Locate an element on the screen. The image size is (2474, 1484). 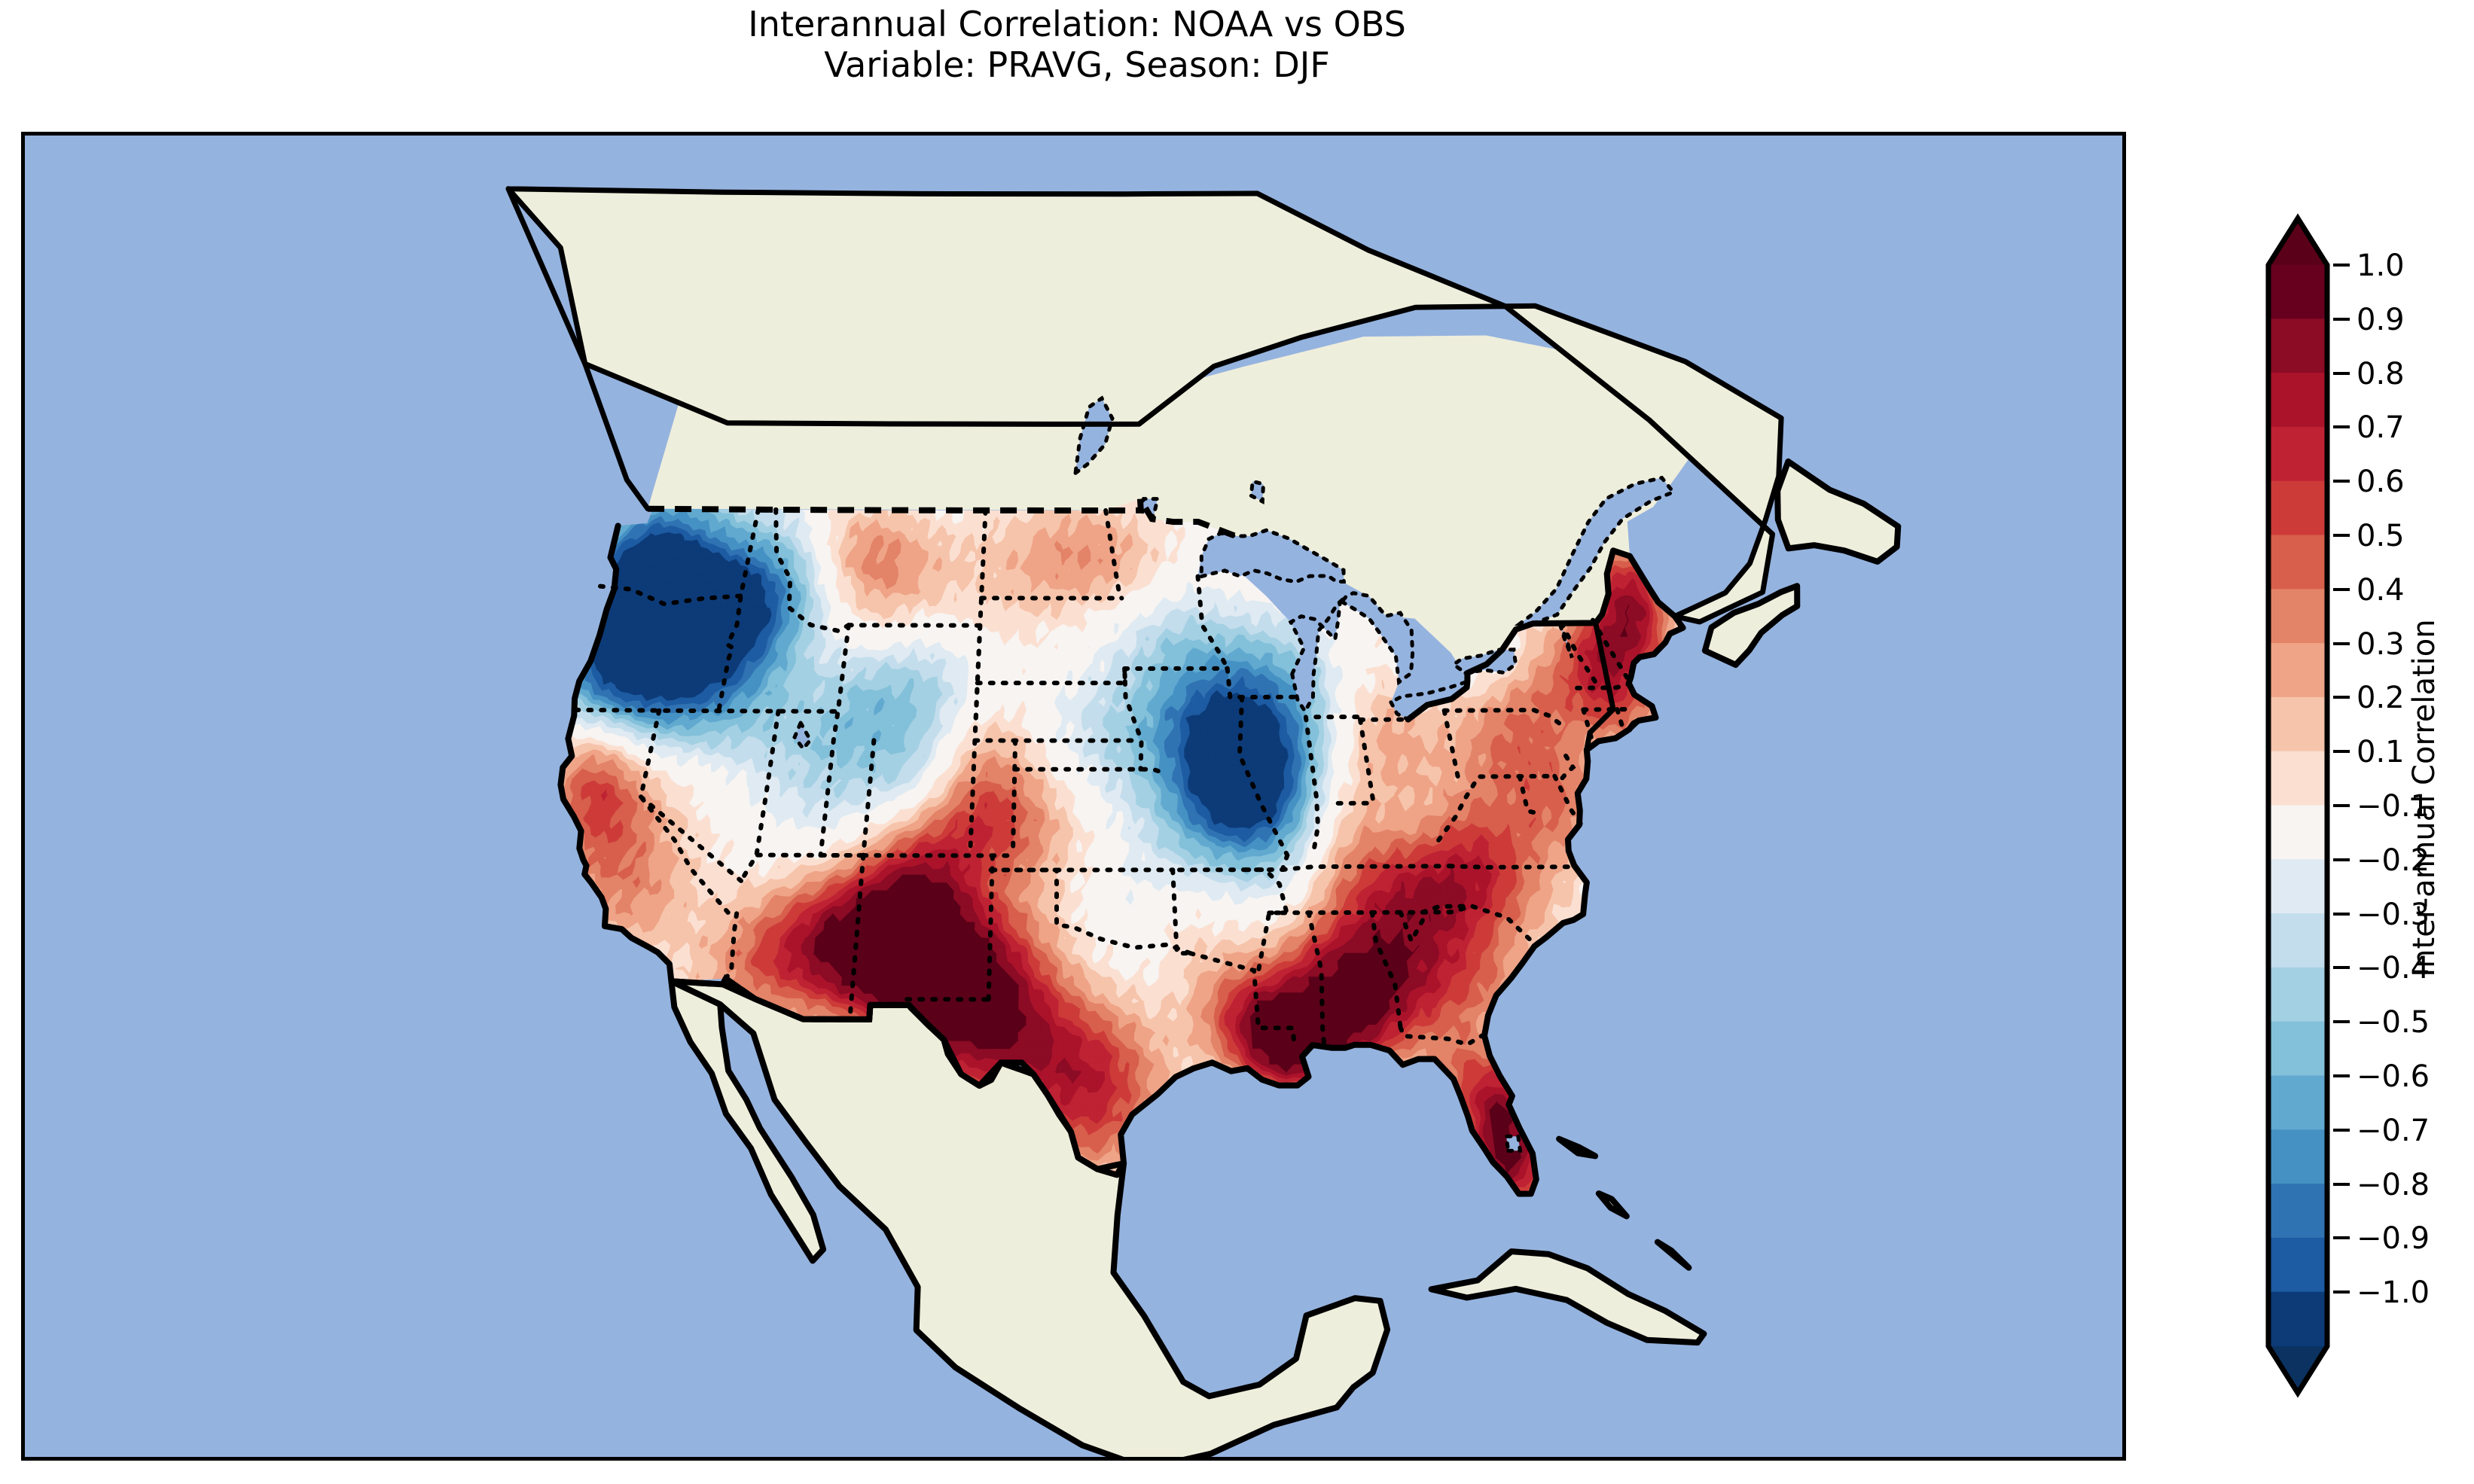
colorbar-tick-label: 0.3 is located at coordinates (2381, 644).